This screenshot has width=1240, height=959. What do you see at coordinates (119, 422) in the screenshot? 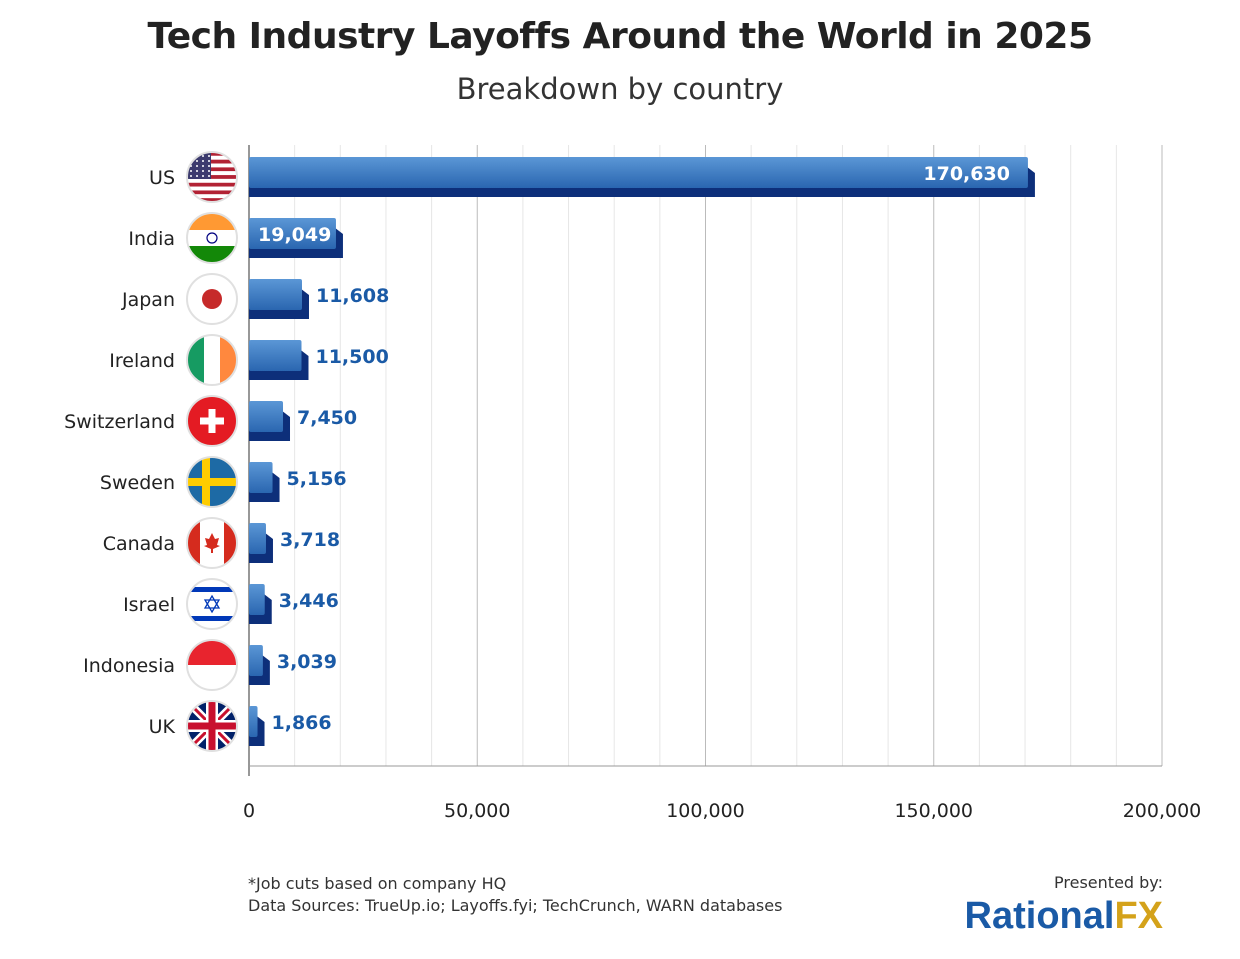
I see `category-label: Switzerland` at bounding box center [119, 422].